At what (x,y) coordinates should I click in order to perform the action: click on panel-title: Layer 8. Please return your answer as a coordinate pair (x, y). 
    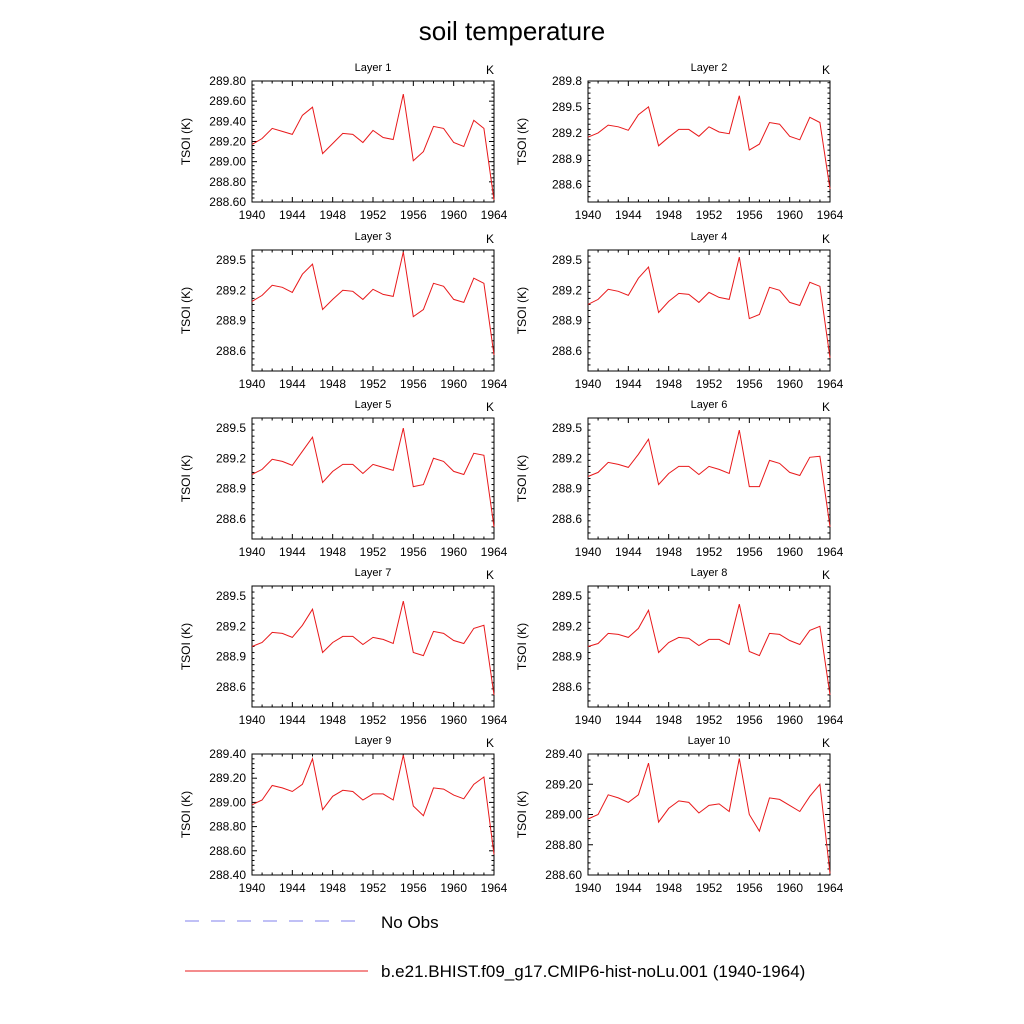
    Looking at the image, I should click on (709, 573).